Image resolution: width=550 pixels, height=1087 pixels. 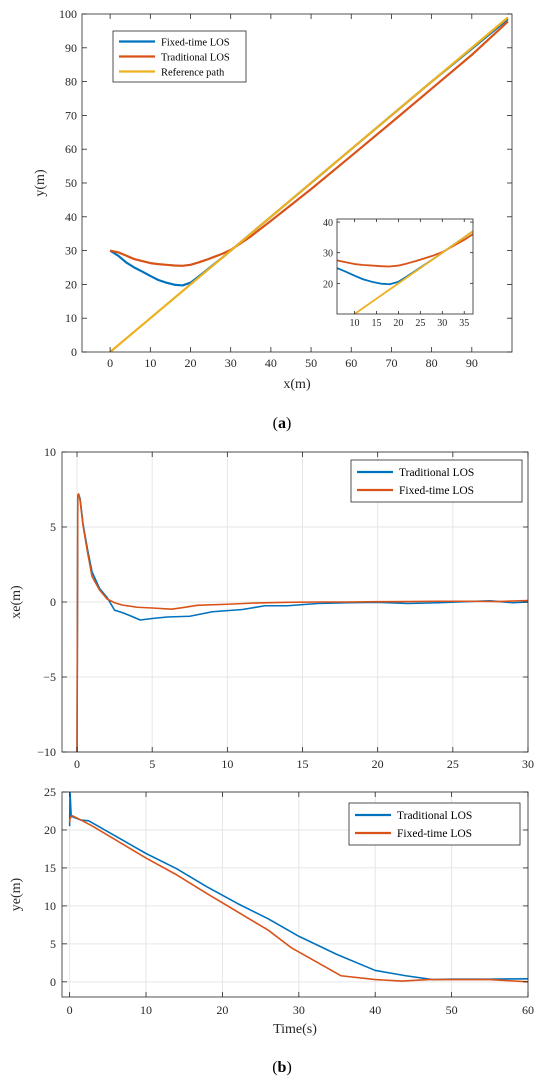 I want to click on inset-chart: 10 15 20 25 30 35 20 30 40, so click(x=398, y=273).